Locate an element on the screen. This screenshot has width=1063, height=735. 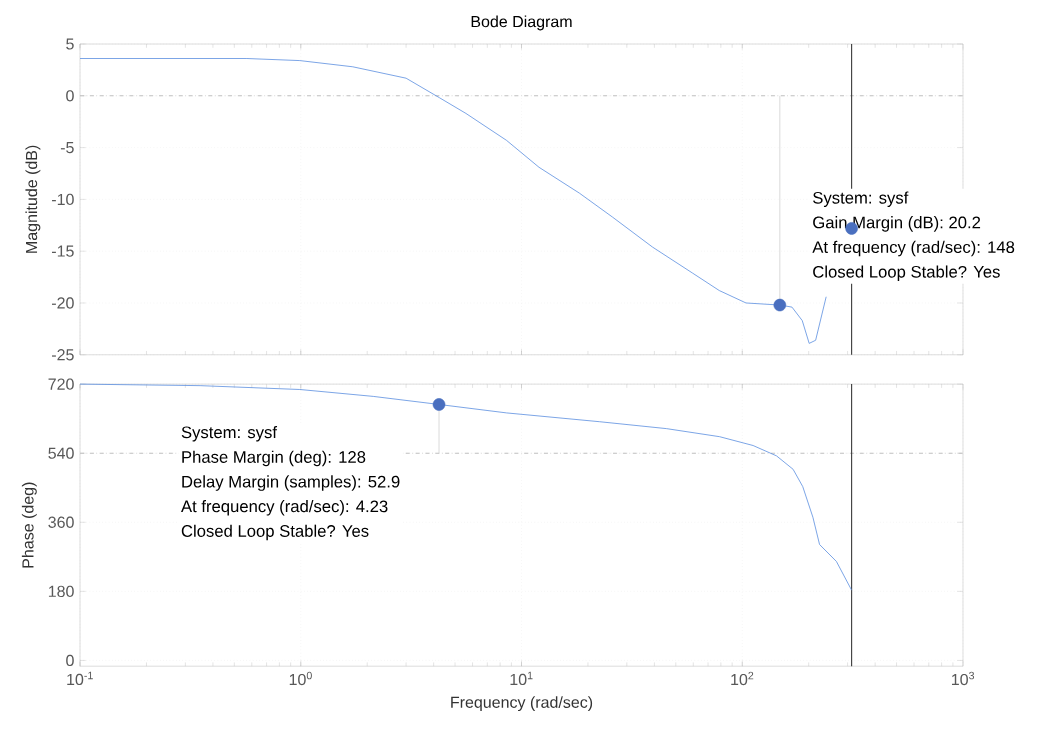
y-tick-label: 540 is located at coordinates (61, 453).